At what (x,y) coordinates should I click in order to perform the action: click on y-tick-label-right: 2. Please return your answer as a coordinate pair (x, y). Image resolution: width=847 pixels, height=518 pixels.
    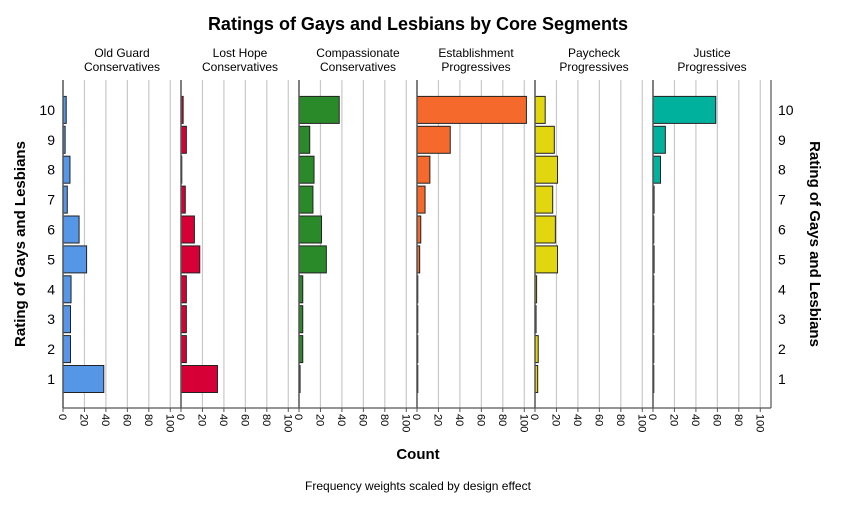
    Looking at the image, I should click on (782, 349).